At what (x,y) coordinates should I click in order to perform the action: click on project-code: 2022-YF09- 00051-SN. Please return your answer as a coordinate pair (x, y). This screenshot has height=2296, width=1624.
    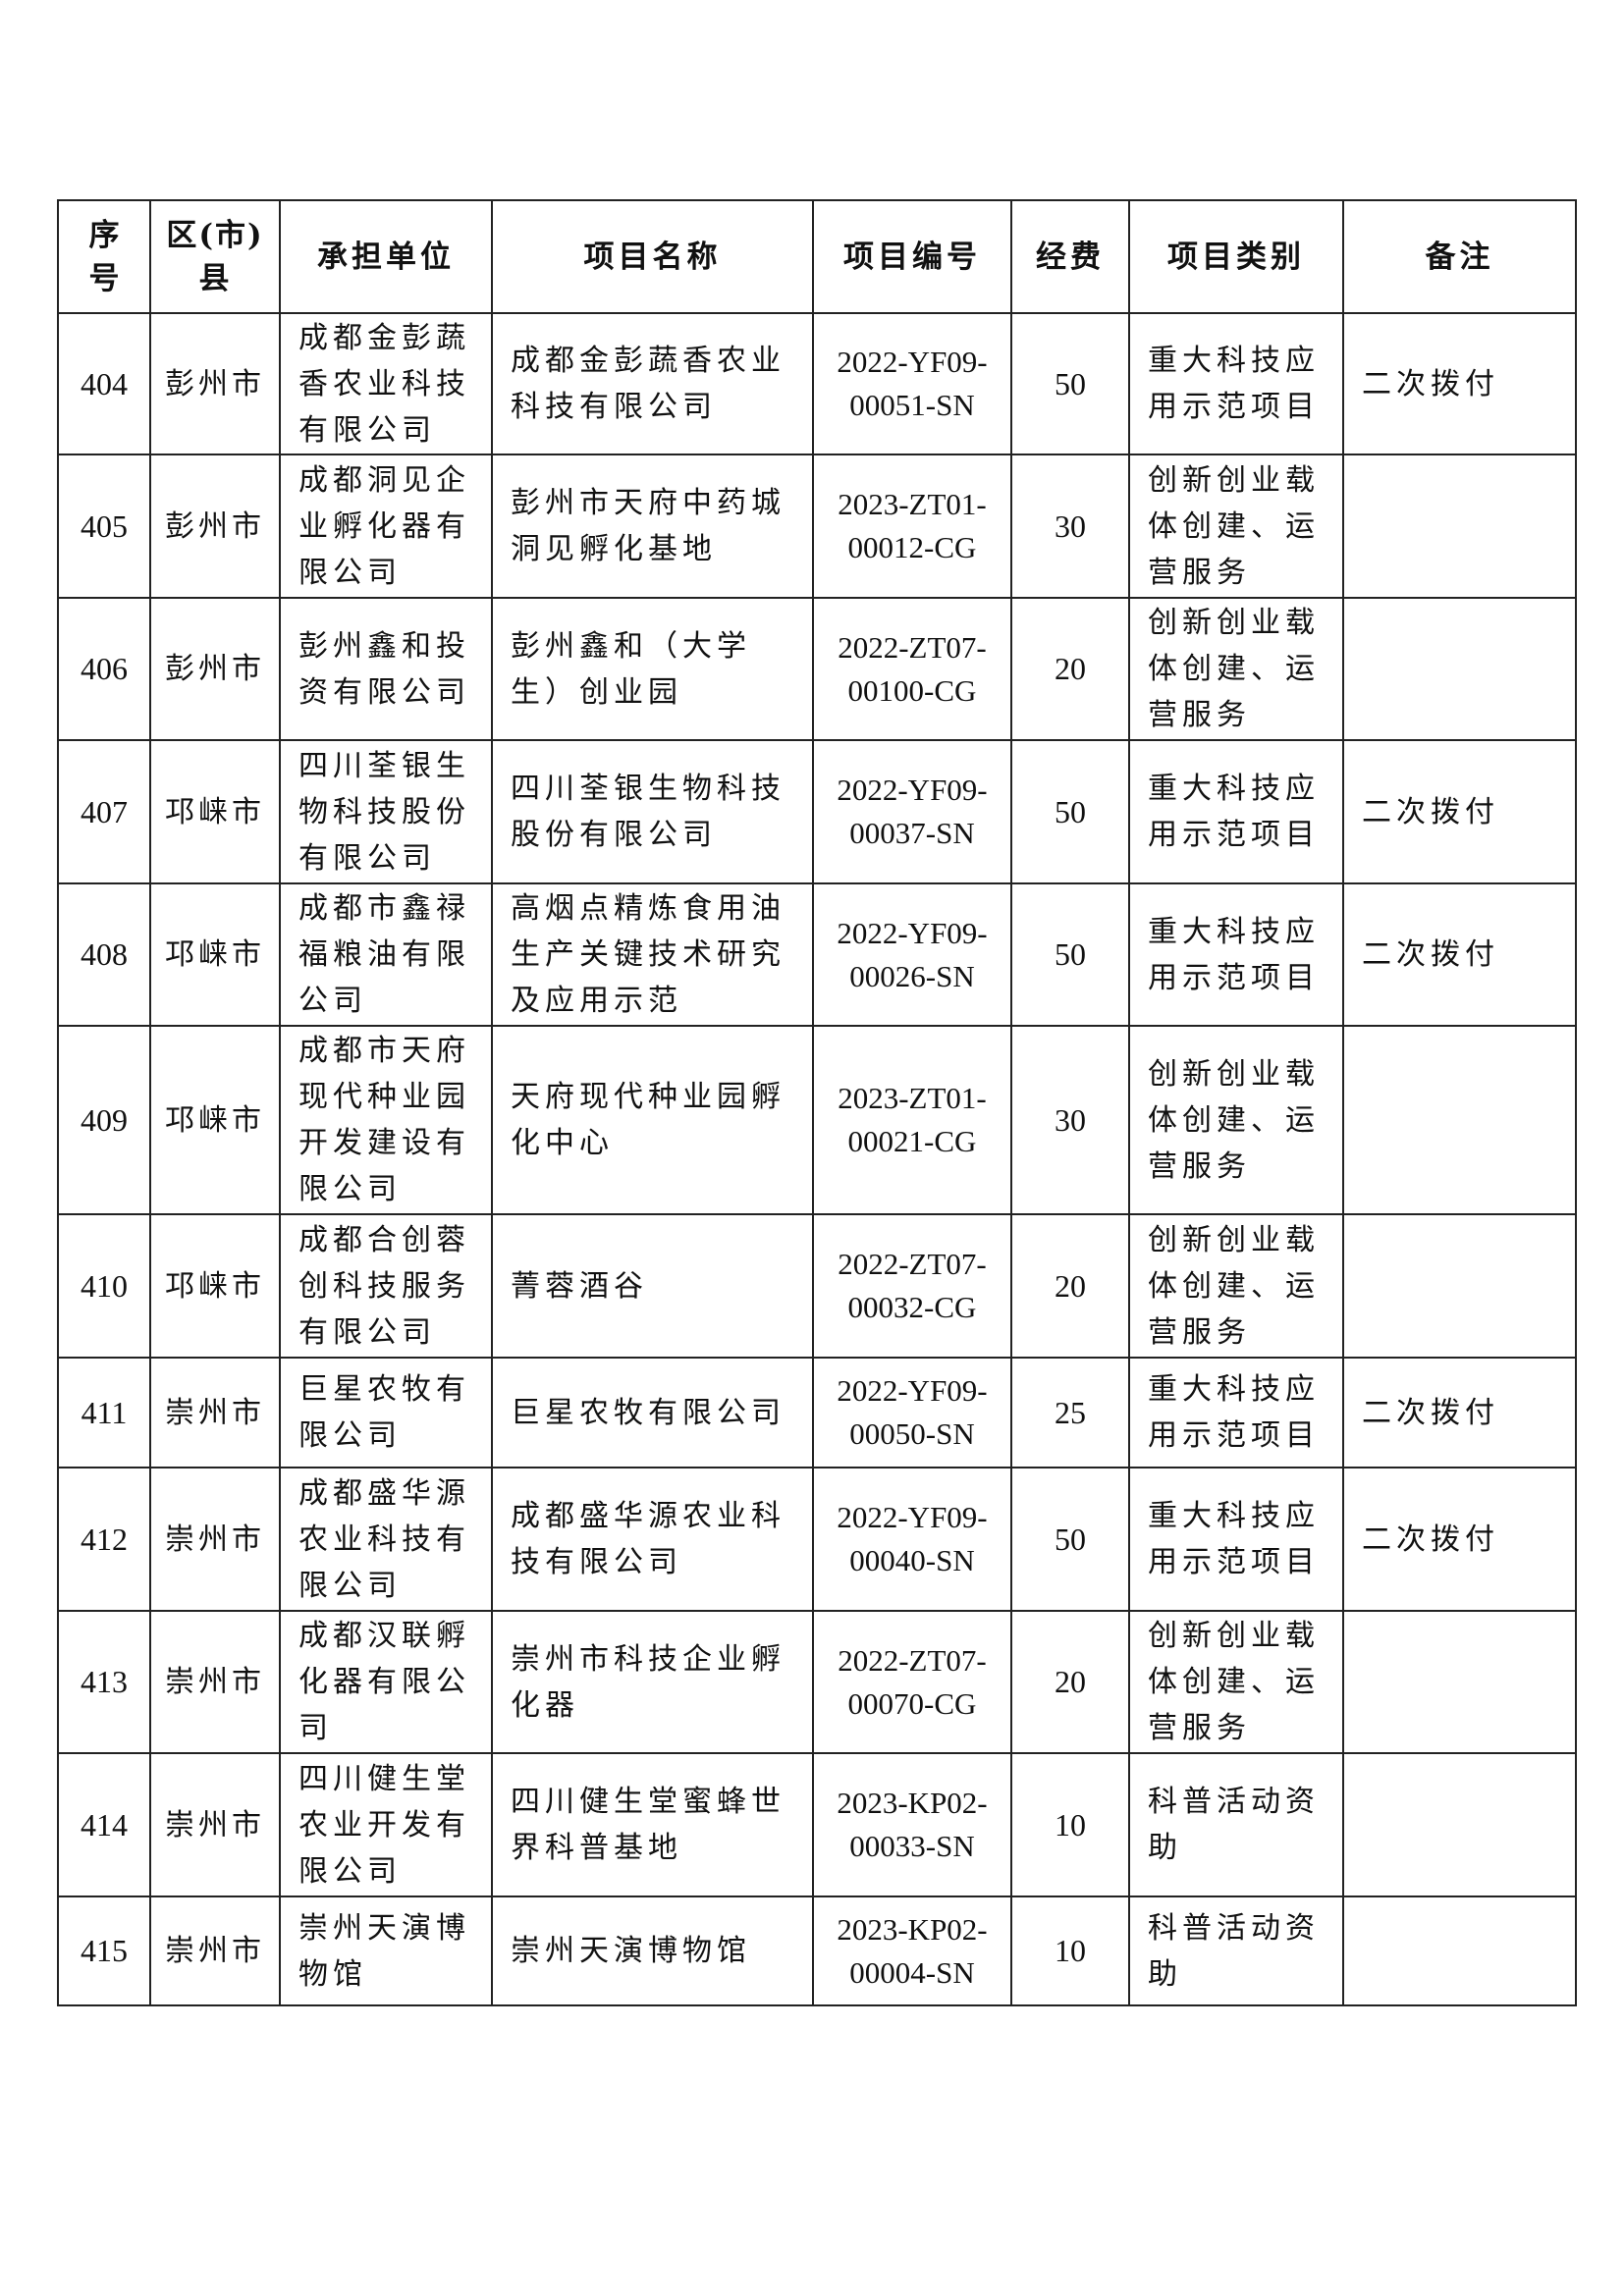
    Looking at the image, I should click on (912, 383).